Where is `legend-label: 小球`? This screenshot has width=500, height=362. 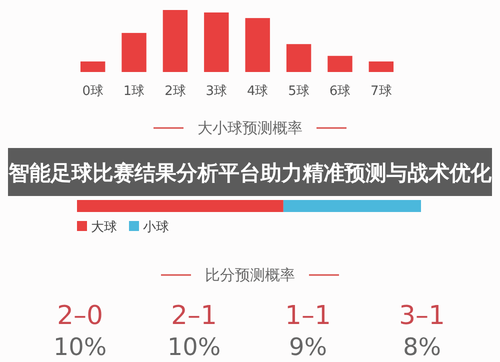
legend-label: 小球 is located at coordinates (156, 227).